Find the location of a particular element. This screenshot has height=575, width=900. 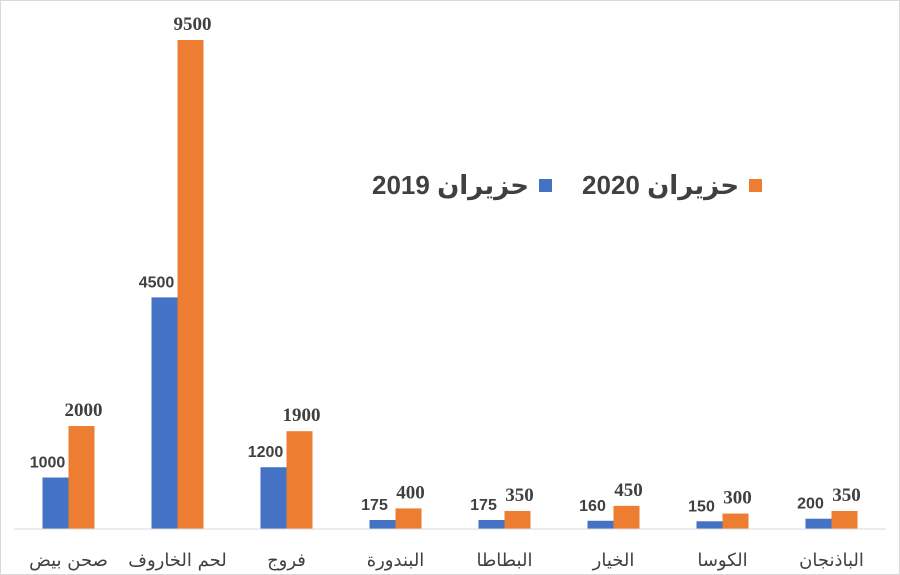

data-label-2019-2: 1200 is located at coordinates (266, 452).